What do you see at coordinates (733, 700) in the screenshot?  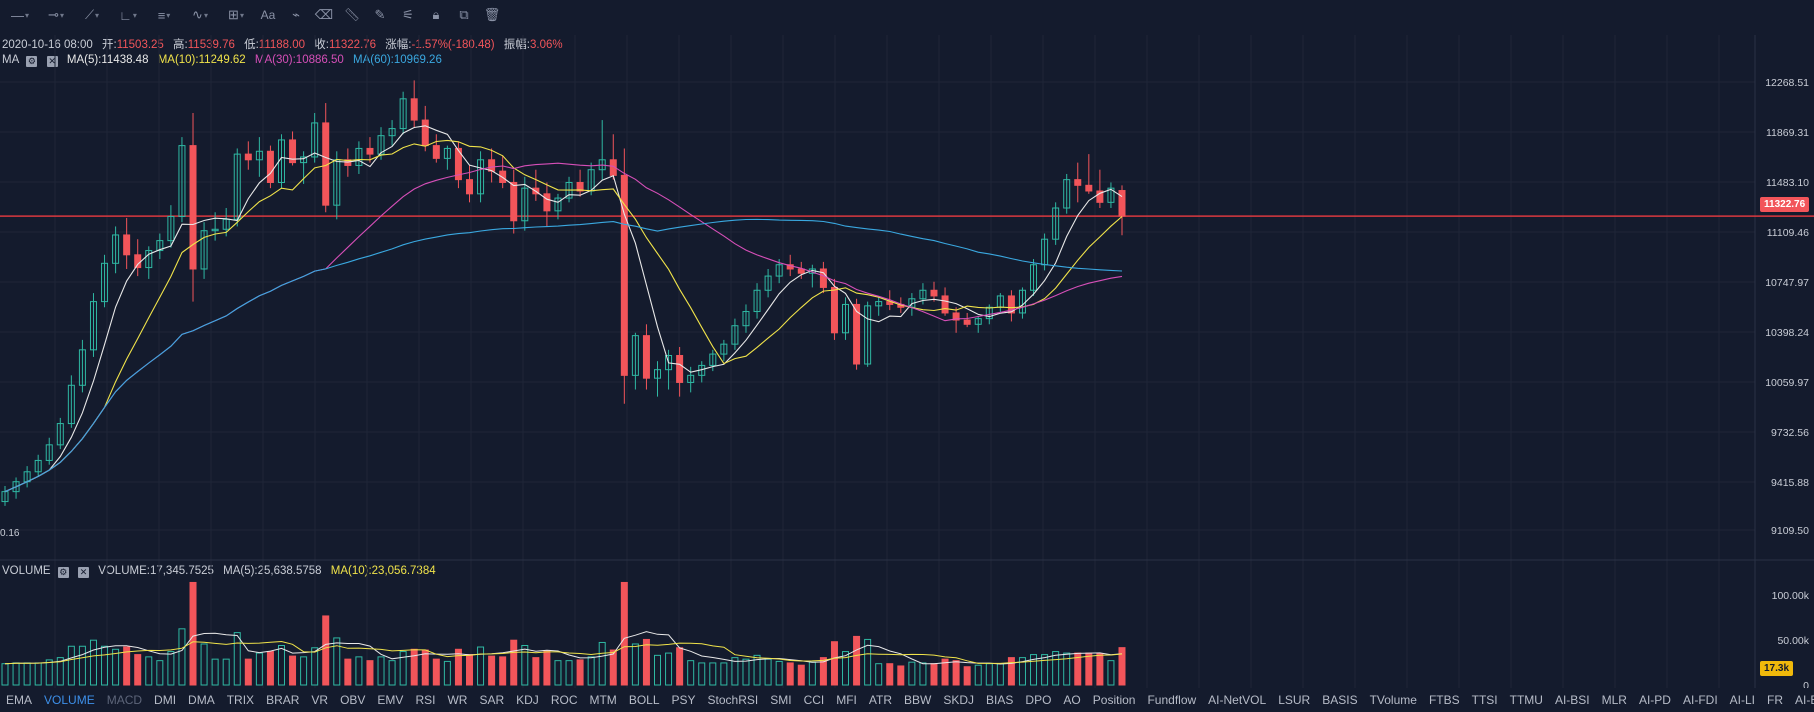 I see `indicator-tab-stochrsi: StochRSI` at bounding box center [733, 700].